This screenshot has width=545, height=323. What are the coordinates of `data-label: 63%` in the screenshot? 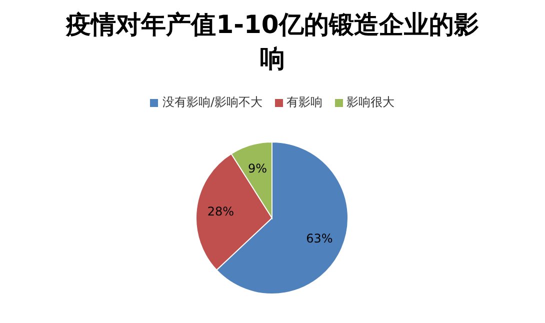 It's located at (319, 239).